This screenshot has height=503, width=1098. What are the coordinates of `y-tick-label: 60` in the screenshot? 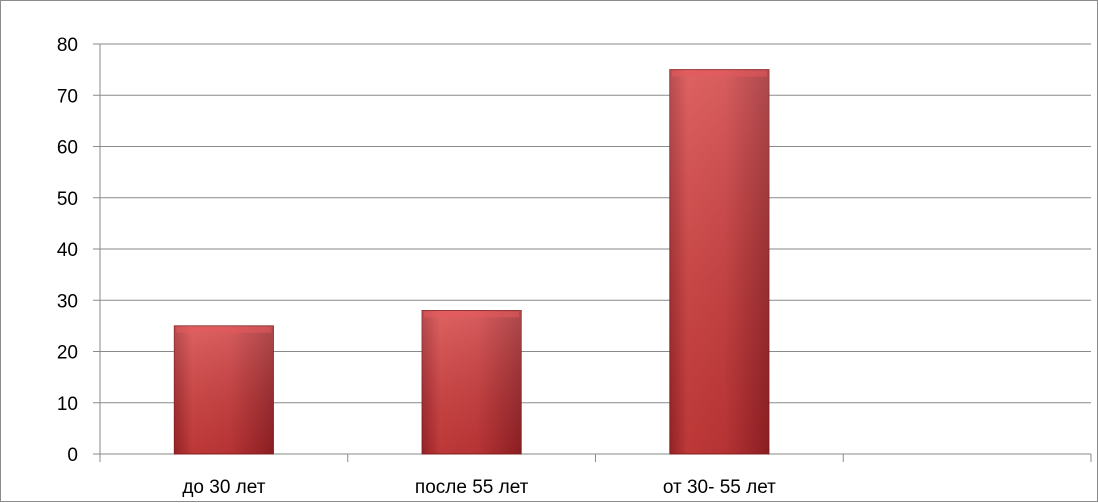 It's located at (67, 148).